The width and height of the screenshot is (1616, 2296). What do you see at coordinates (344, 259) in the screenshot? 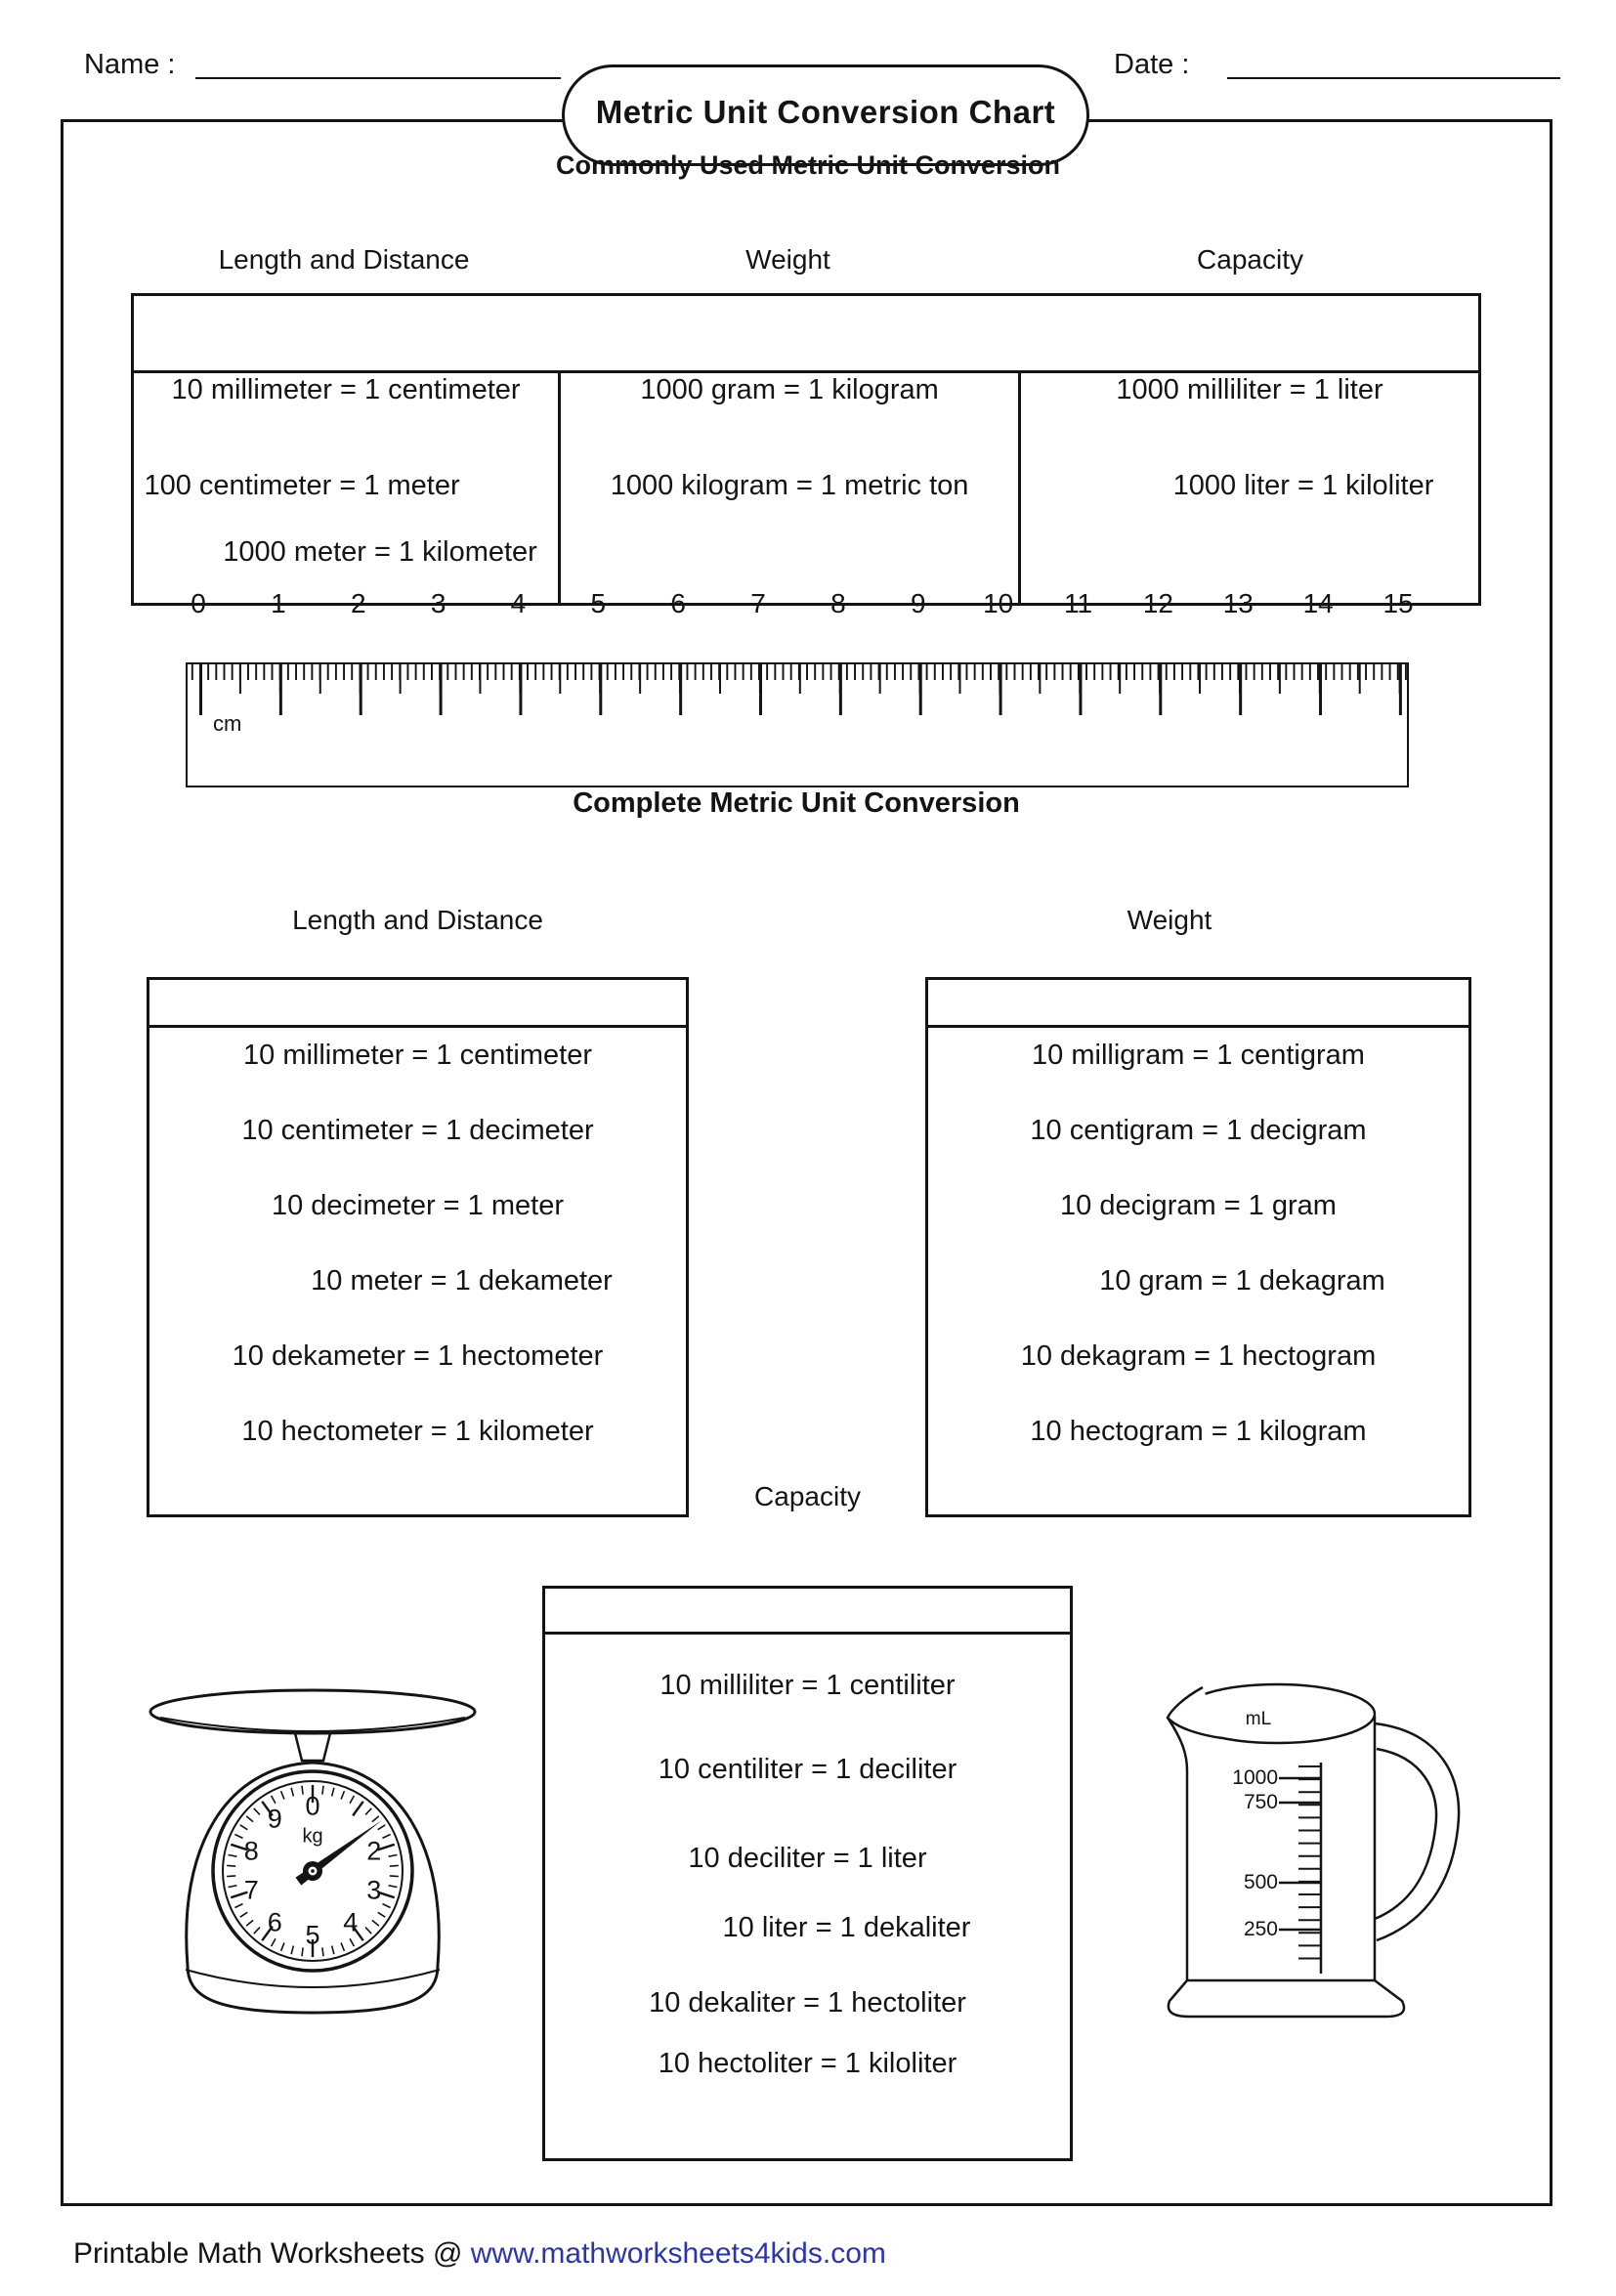
I see `column-header-length: Length and Distance` at bounding box center [344, 259].